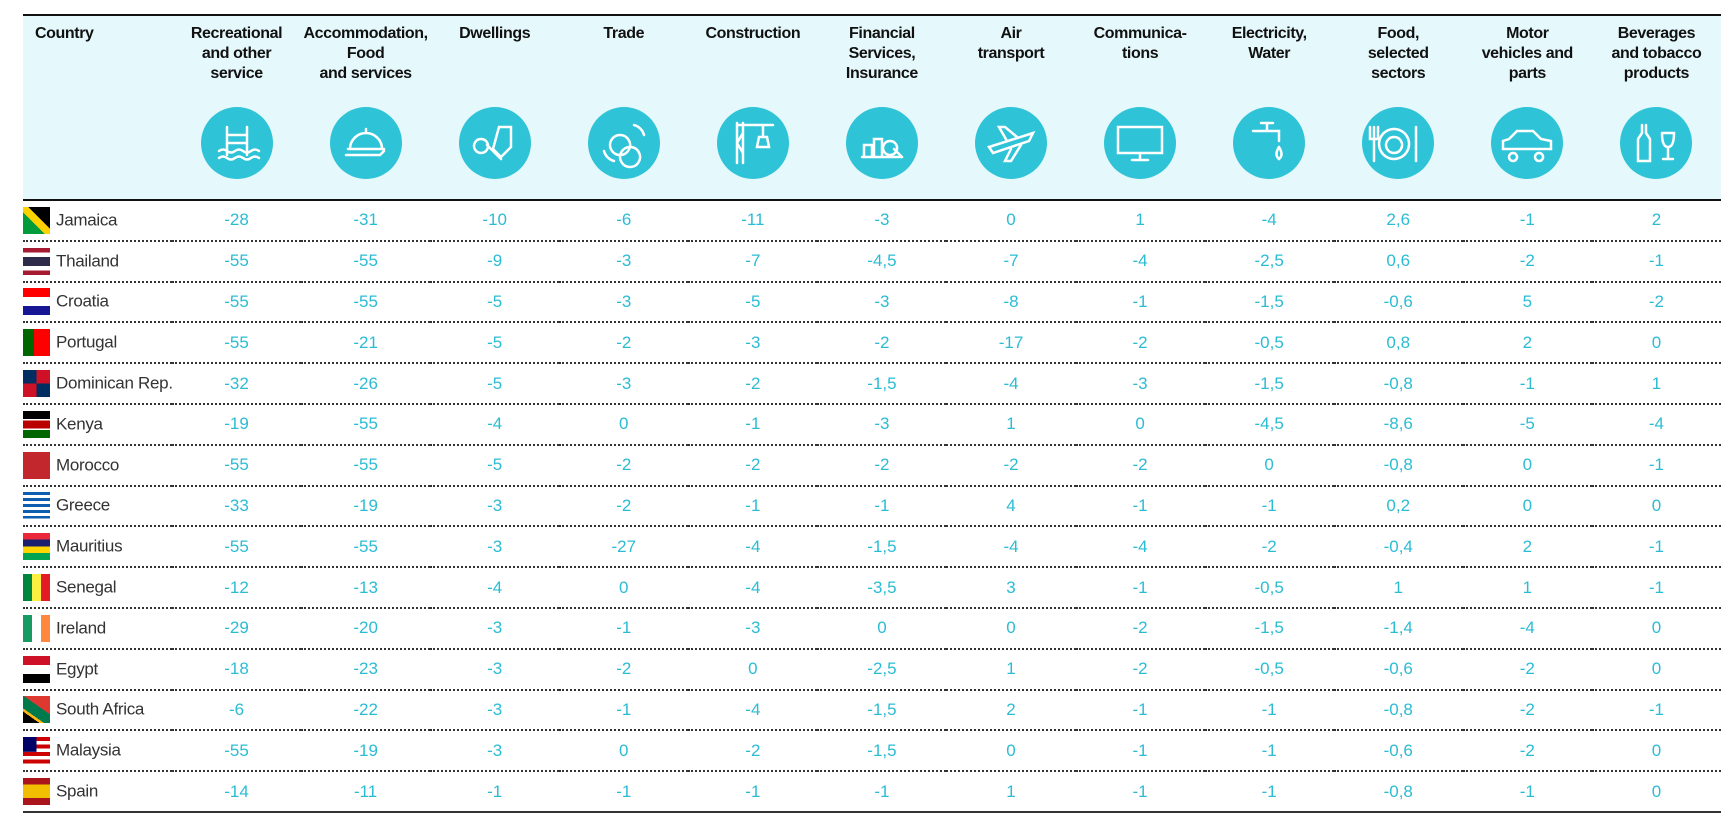  What do you see at coordinates (1269, 107) in the screenshot?
I see `column-header: Electricity, Water` at bounding box center [1269, 107].